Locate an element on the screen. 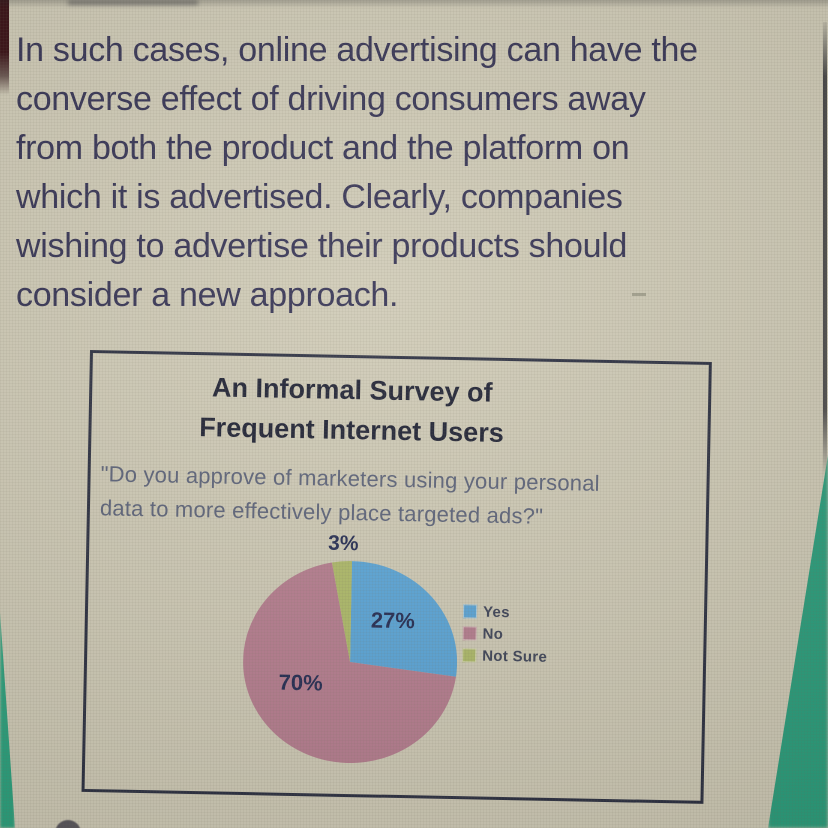 This screenshot has height=828, width=828. slice-label-not-sure: 3% is located at coordinates (343, 543).